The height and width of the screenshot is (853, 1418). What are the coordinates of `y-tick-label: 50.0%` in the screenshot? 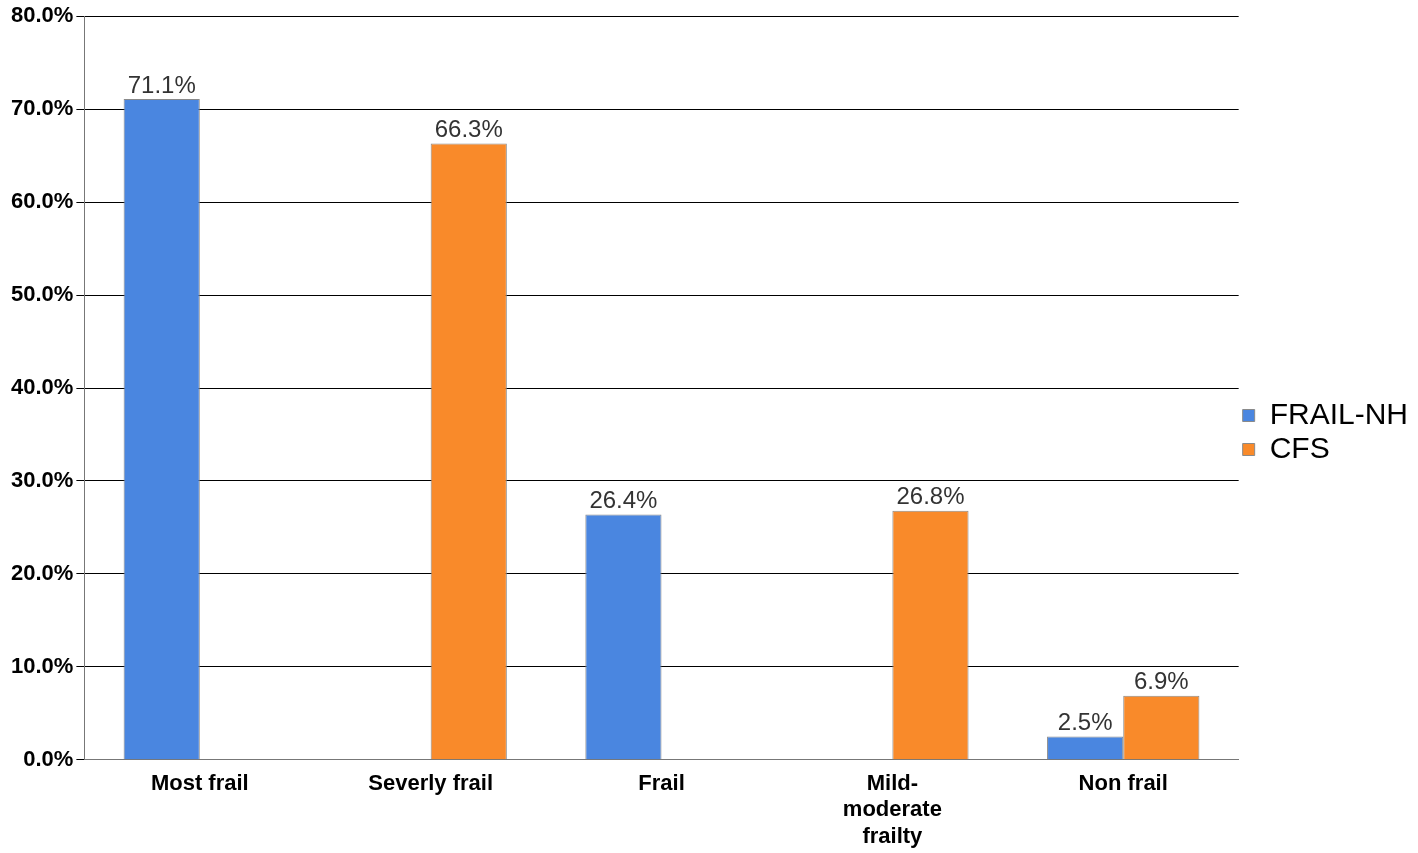 It's located at (42, 294).